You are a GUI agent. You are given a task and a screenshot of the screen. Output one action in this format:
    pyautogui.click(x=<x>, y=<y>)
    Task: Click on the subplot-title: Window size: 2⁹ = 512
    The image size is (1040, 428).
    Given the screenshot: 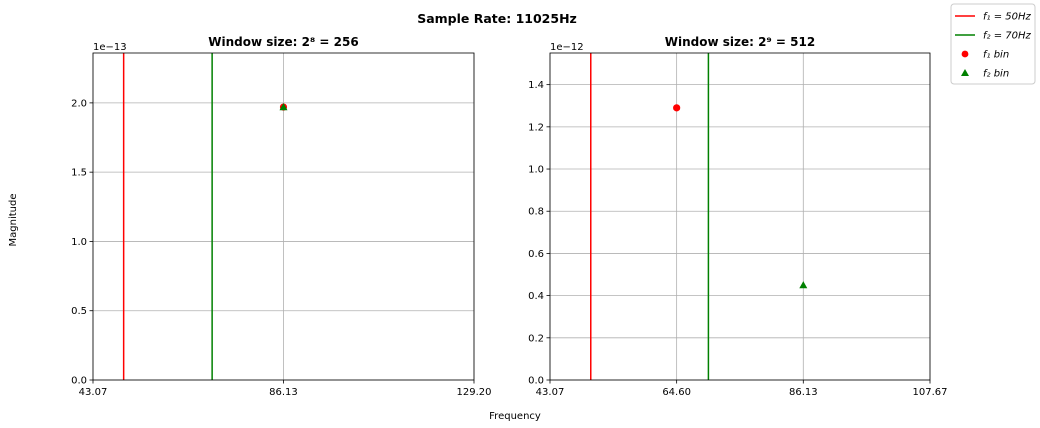 What is the action you would take?
    pyautogui.click(x=740, y=42)
    